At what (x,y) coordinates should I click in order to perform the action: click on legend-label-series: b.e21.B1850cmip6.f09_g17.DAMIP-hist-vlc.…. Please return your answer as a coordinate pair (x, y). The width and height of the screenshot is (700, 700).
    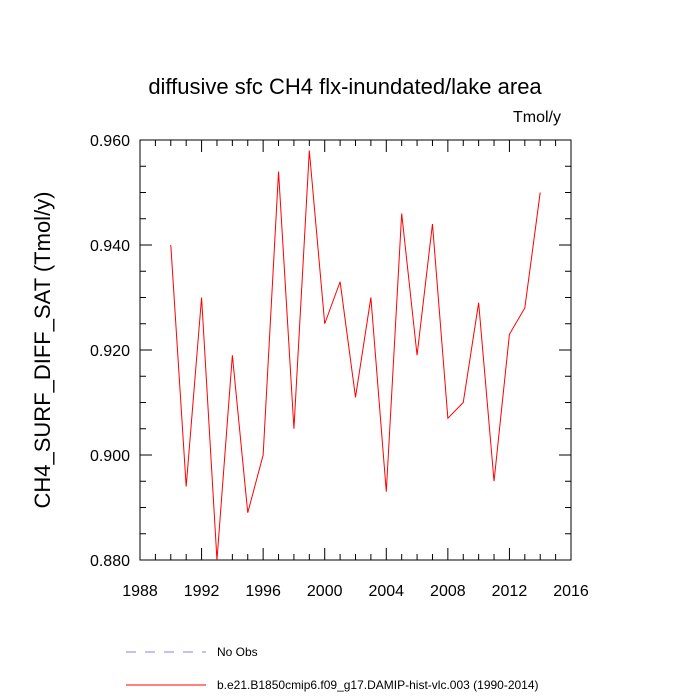
    Looking at the image, I should click on (378, 685).